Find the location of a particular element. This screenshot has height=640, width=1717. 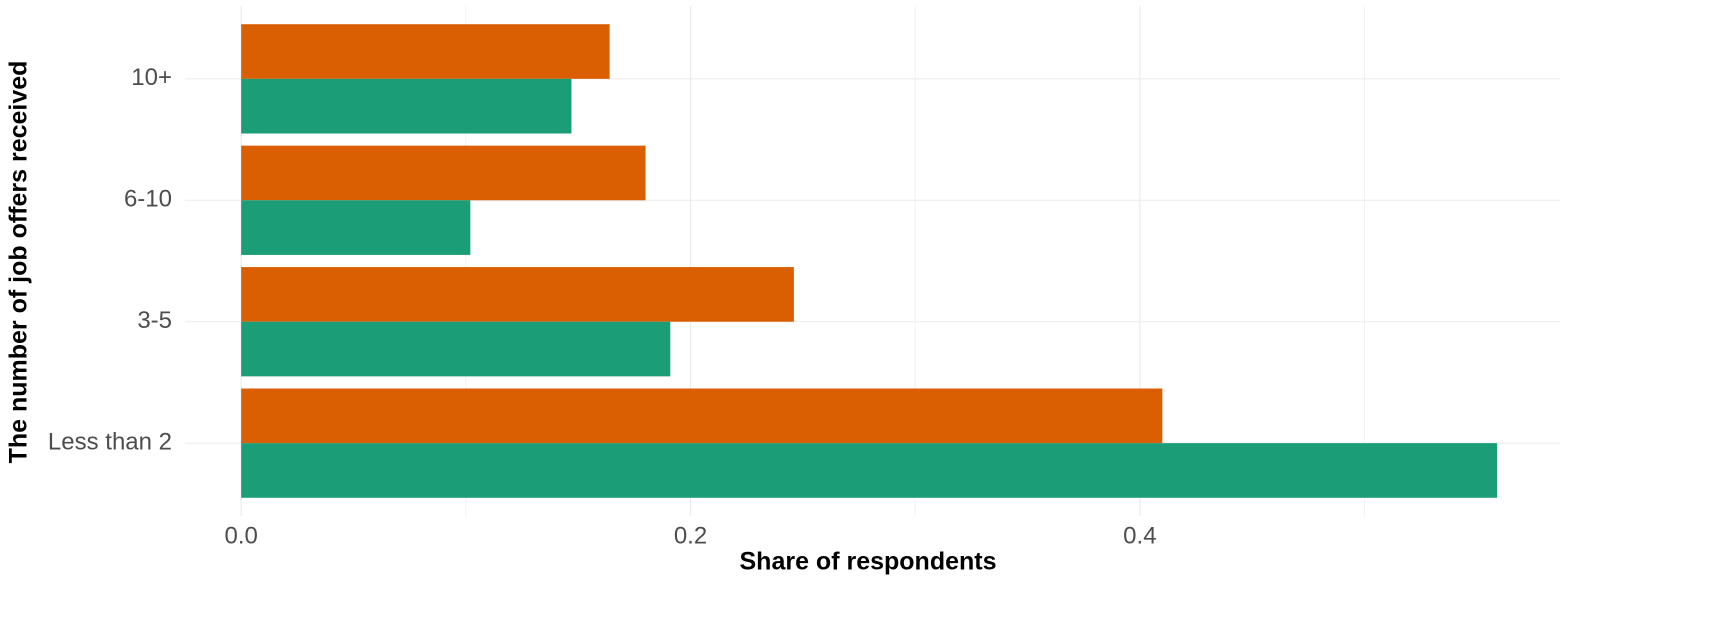

y-axis-title: The number of job offers received is located at coordinates (19, 262).